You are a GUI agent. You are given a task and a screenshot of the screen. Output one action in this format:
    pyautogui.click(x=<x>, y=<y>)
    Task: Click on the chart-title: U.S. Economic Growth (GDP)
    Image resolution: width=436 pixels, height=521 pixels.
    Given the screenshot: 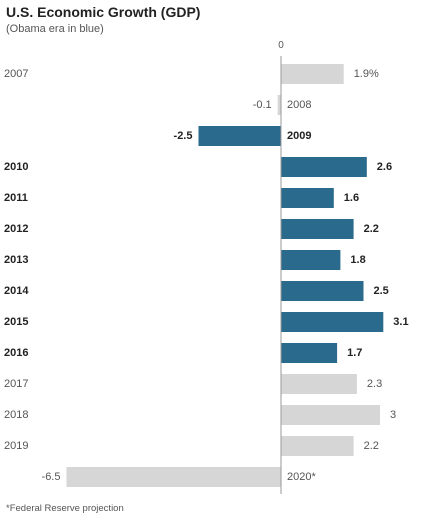 What is the action you would take?
    pyautogui.click(x=103, y=12)
    